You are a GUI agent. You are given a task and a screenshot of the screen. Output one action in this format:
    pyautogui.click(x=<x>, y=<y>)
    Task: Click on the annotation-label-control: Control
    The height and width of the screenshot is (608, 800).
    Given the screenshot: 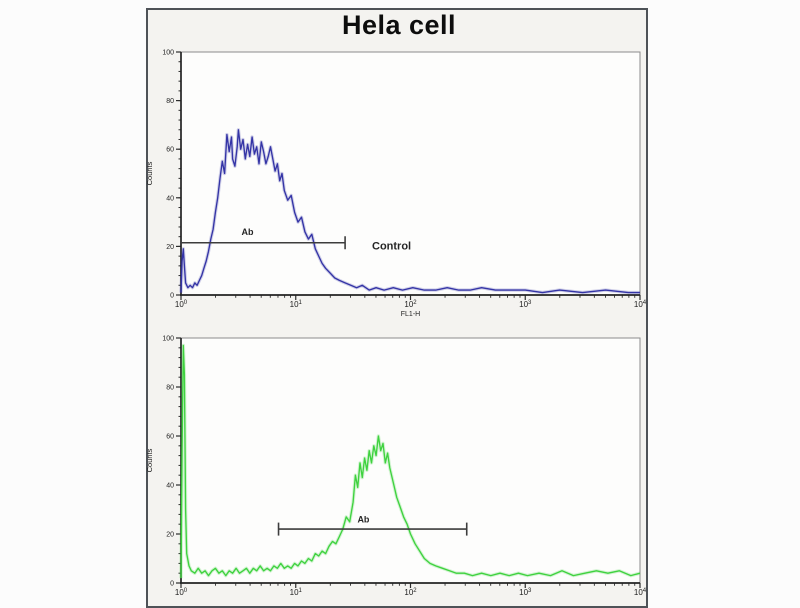 What is the action you would take?
    pyautogui.click(x=391, y=246)
    